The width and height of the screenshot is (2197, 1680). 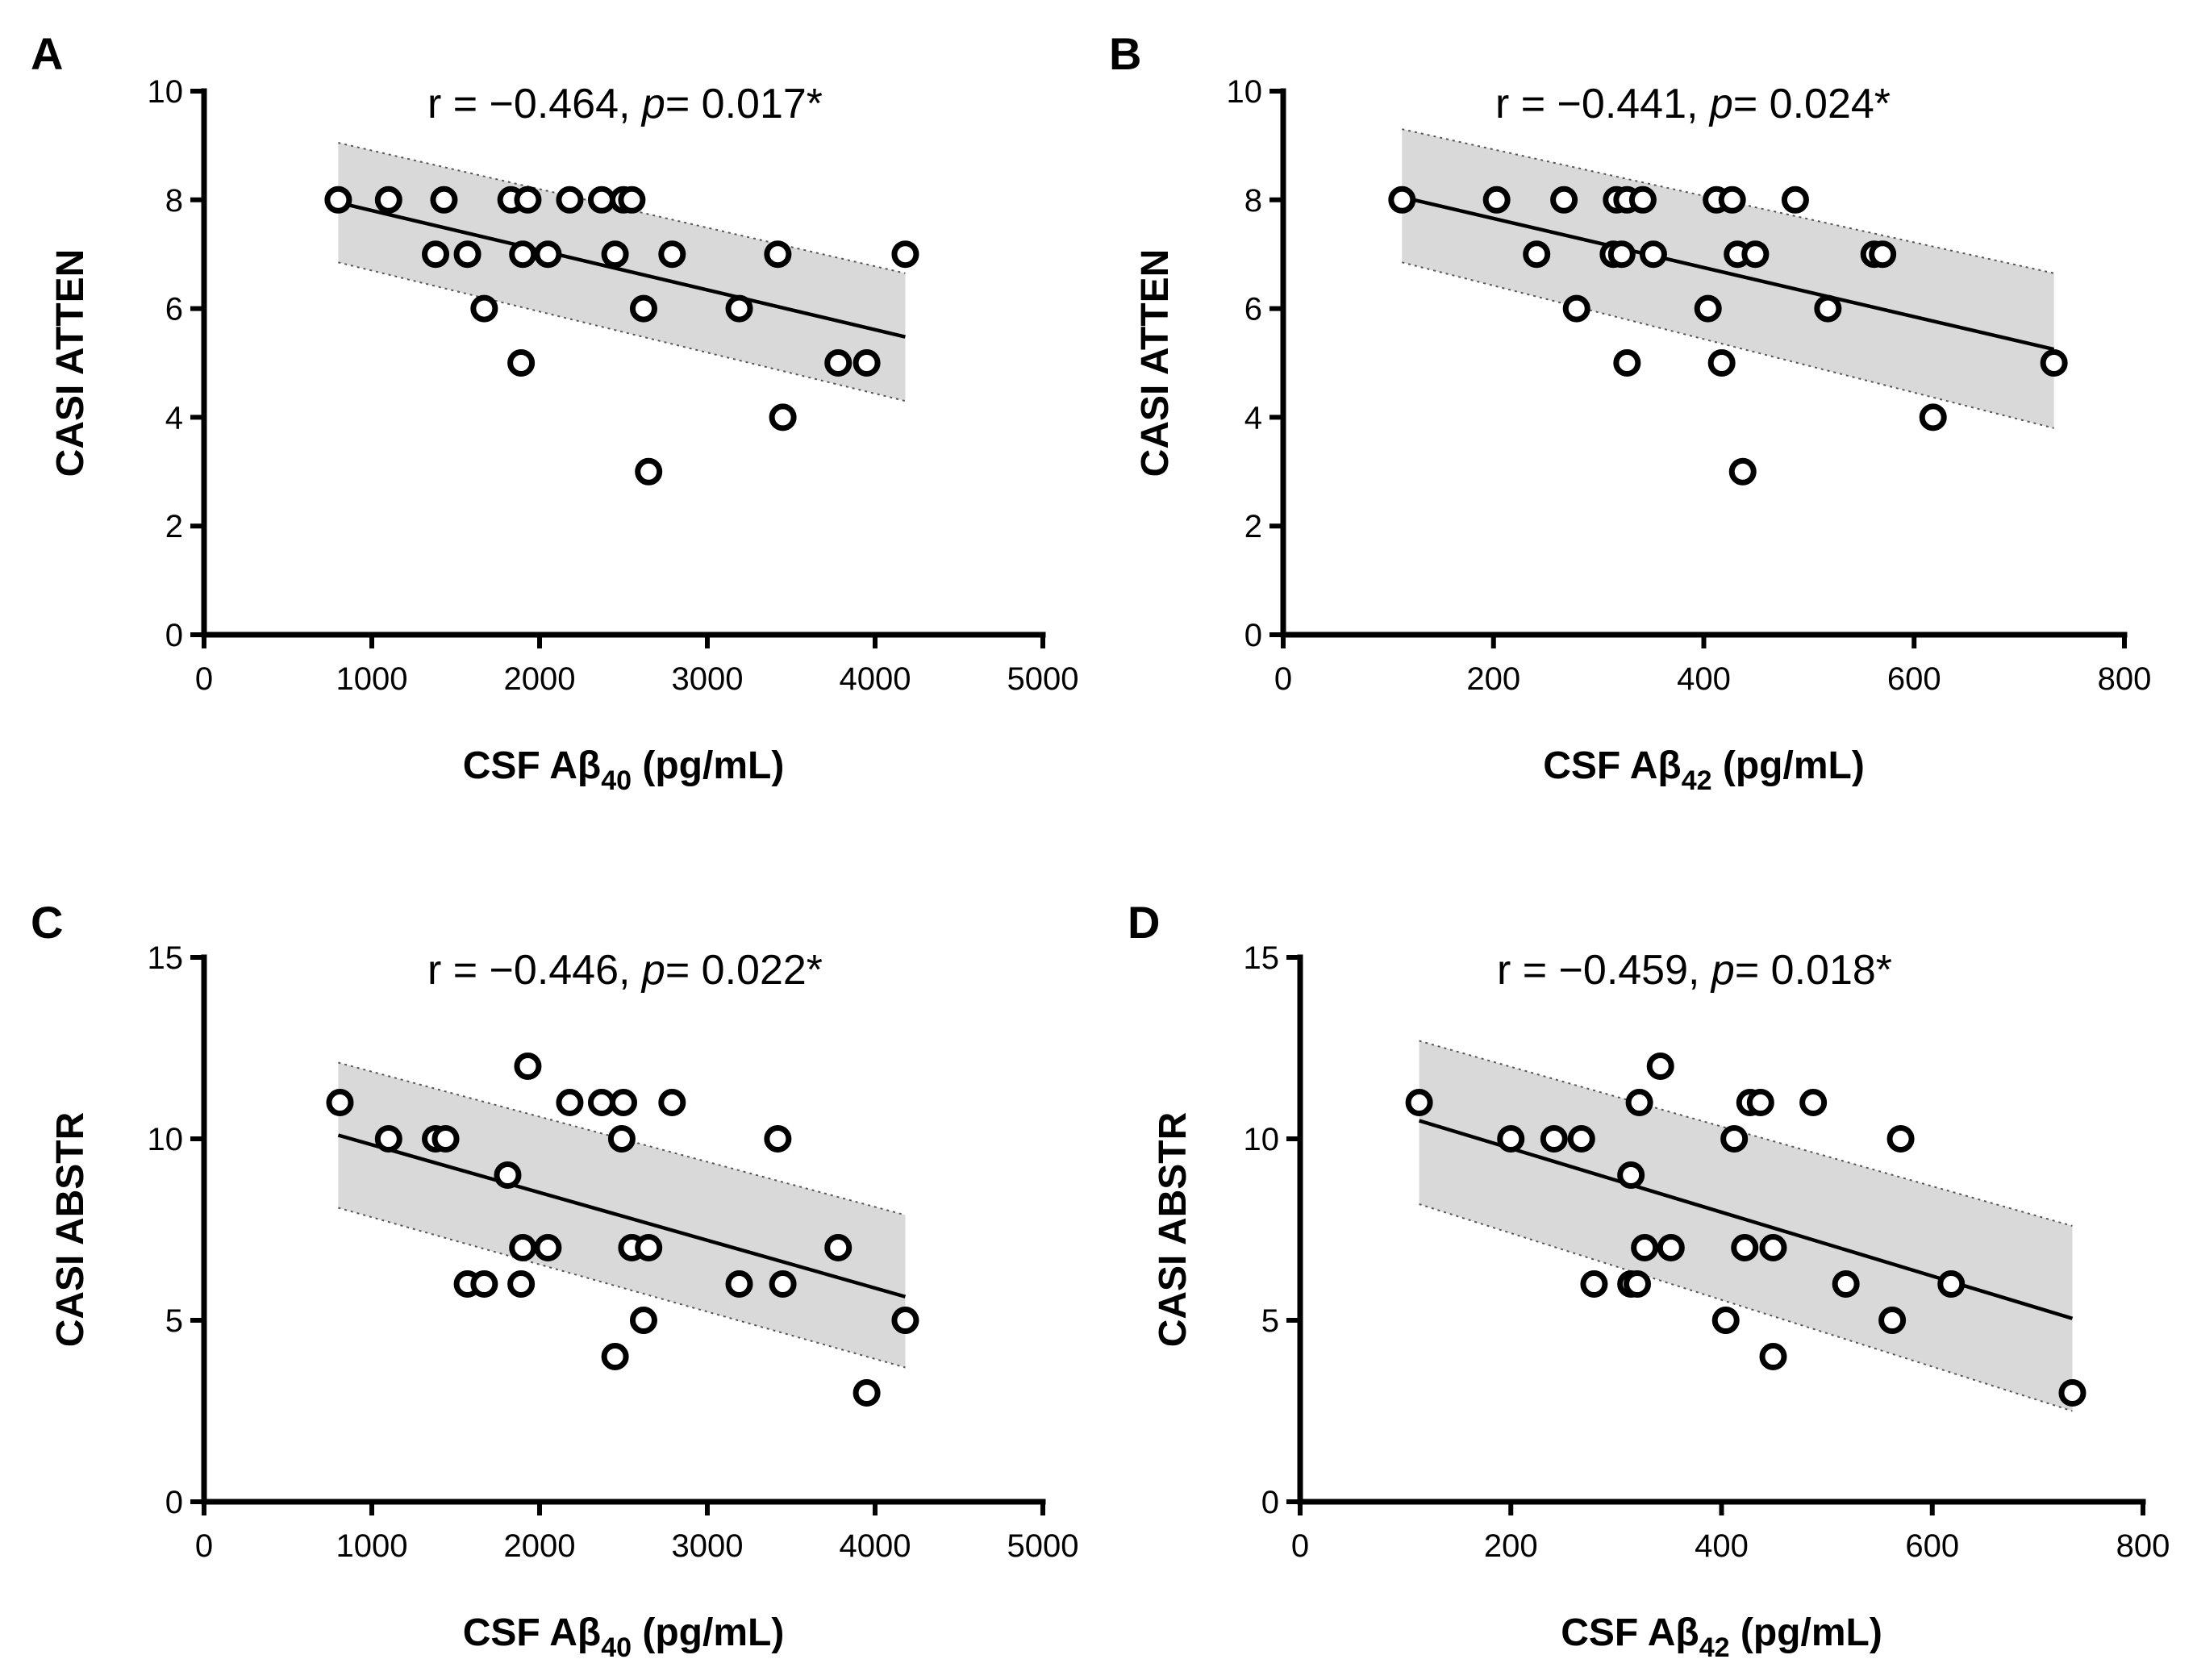 What do you see at coordinates (372, 679) in the screenshot?
I see `x-tick-label: 1000` at bounding box center [372, 679].